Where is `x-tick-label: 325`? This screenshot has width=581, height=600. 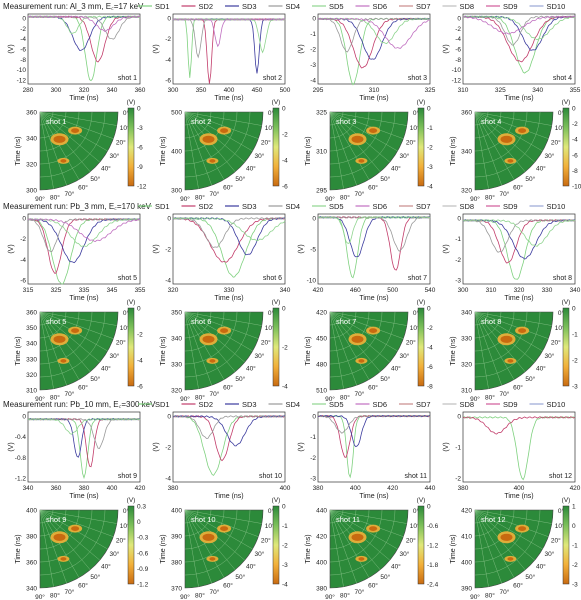
x-tick-label: 325 is located at coordinates (430, 90).